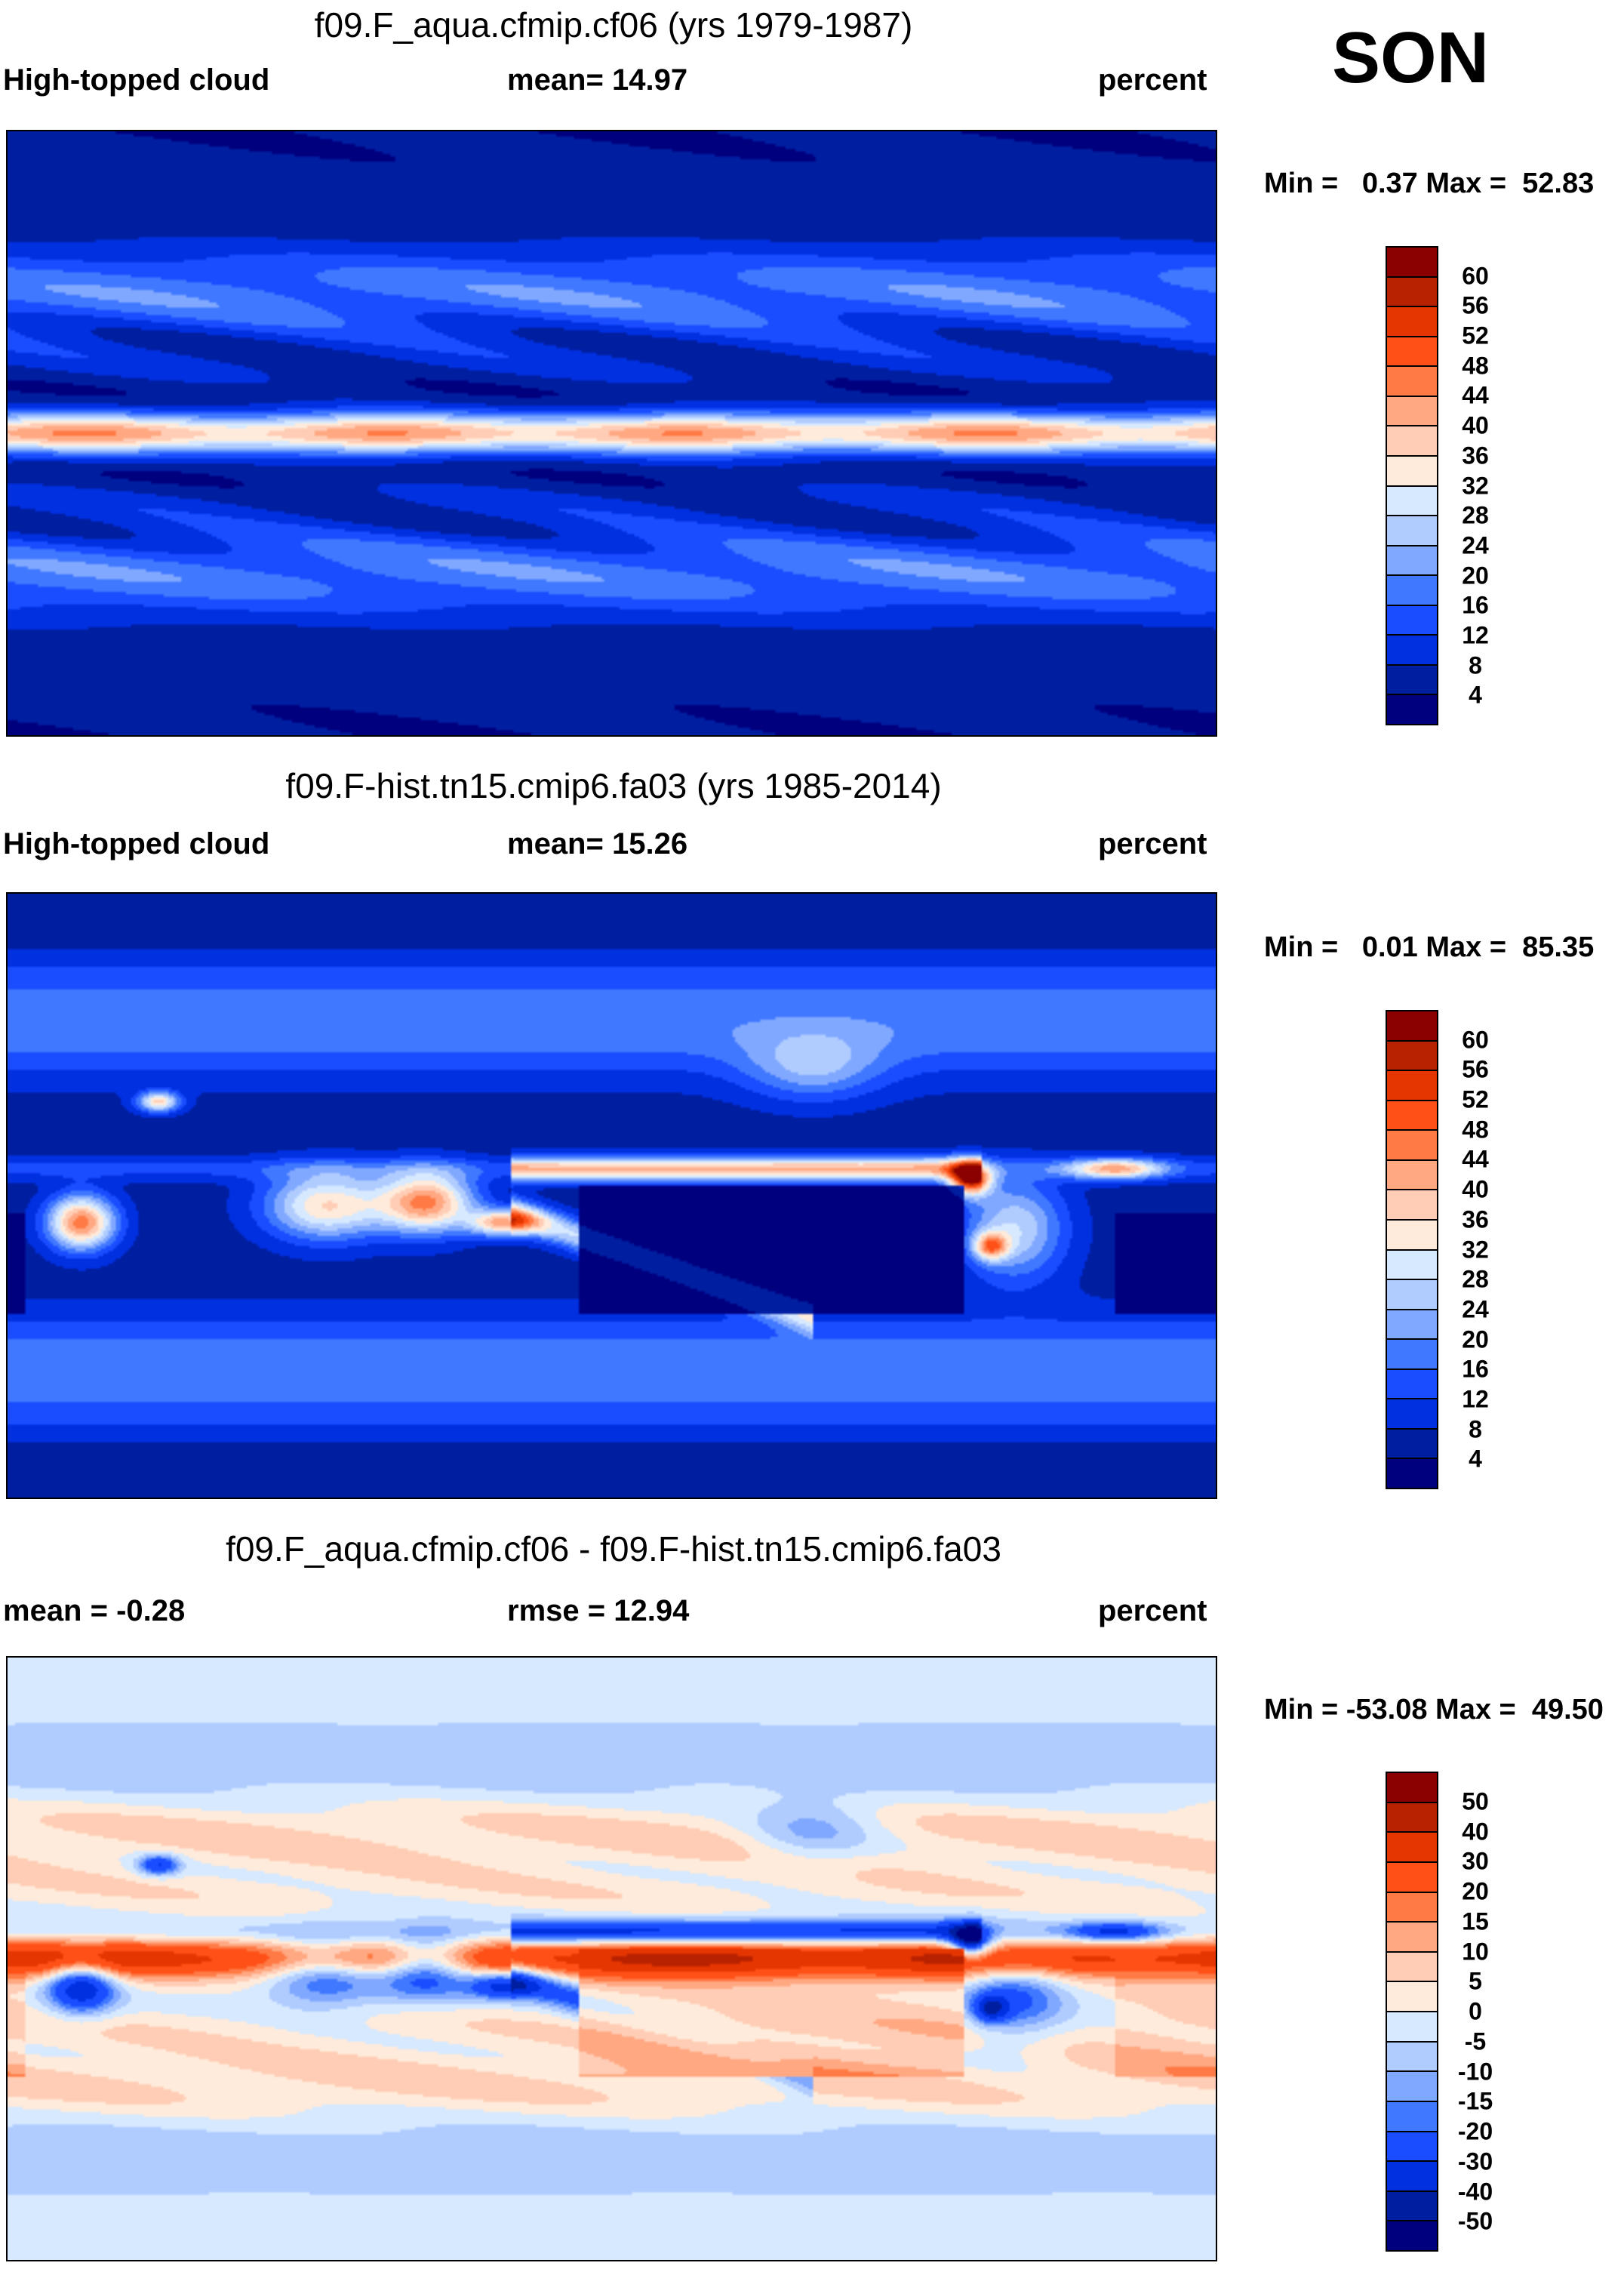 Image resolution: width=1624 pixels, height=2272 pixels. What do you see at coordinates (94, 1610) in the screenshot?
I see `left-label: mean = -0.28` at bounding box center [94, 1610].